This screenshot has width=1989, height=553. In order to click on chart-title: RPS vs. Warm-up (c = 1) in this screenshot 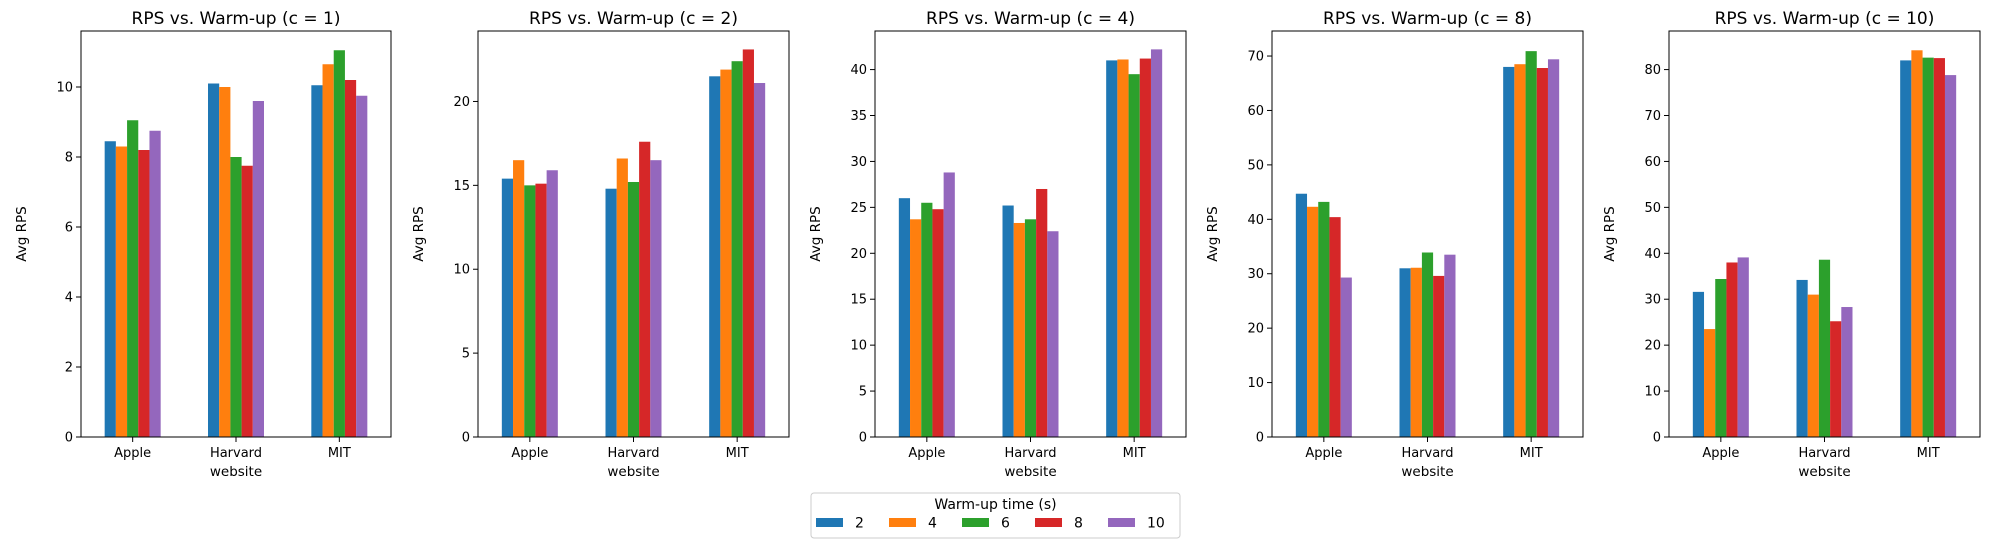, I will do `click(236, 19)`.